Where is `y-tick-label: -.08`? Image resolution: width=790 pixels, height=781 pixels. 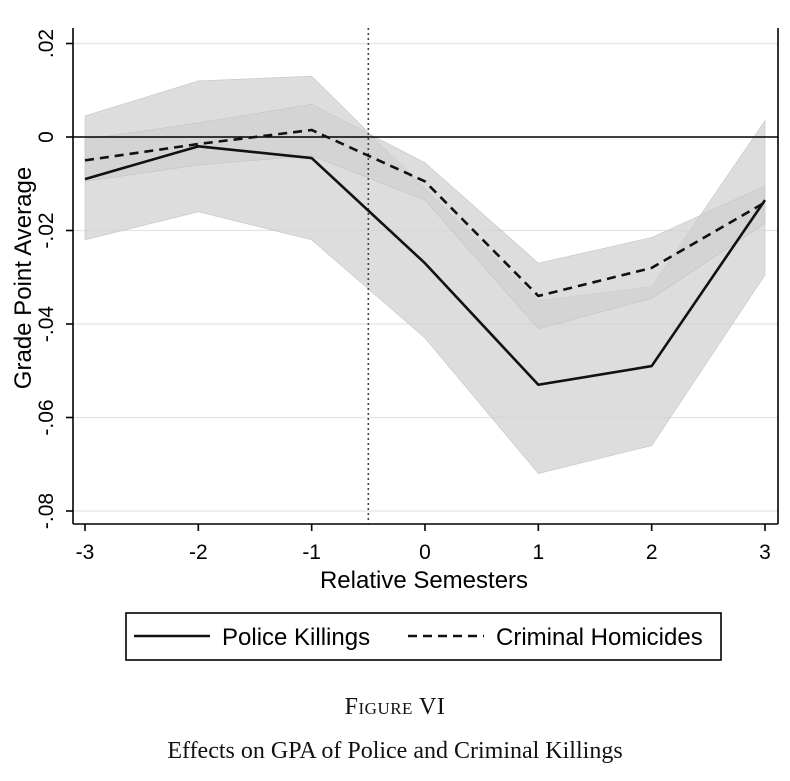 y-tick-label: -.08 is located at coordinates (46, 511).